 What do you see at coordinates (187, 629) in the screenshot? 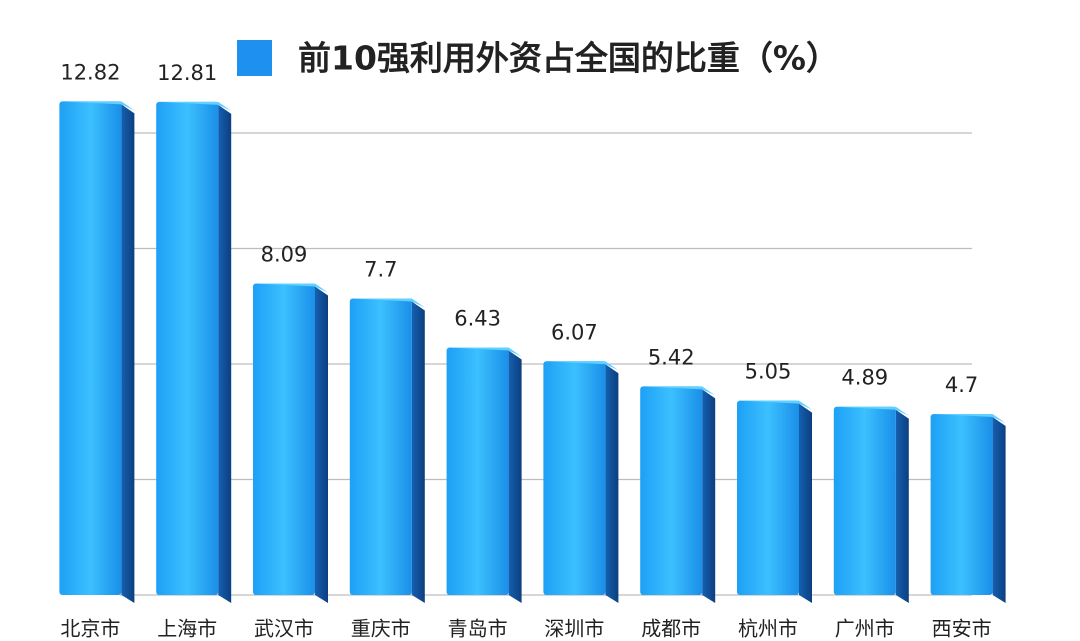
I see `x-tick-label: 上海市` at bounding box center [187, 629].